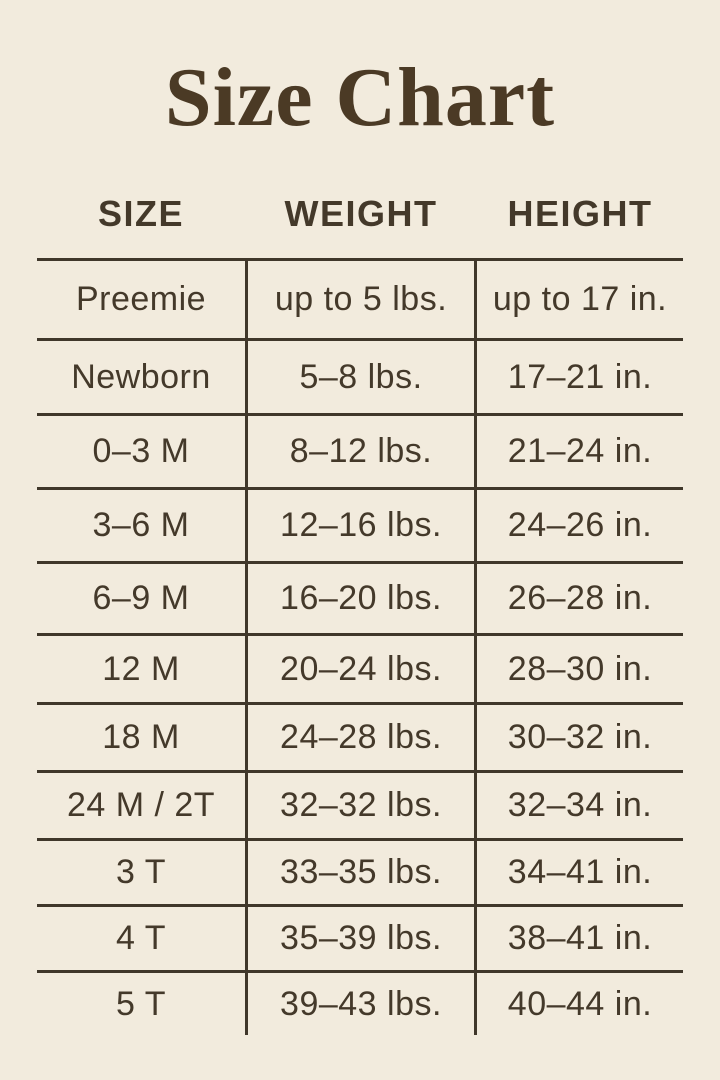 The image size is (720, 1080). I want to click on height-cell: 40–44 in., so click(580, 1003).